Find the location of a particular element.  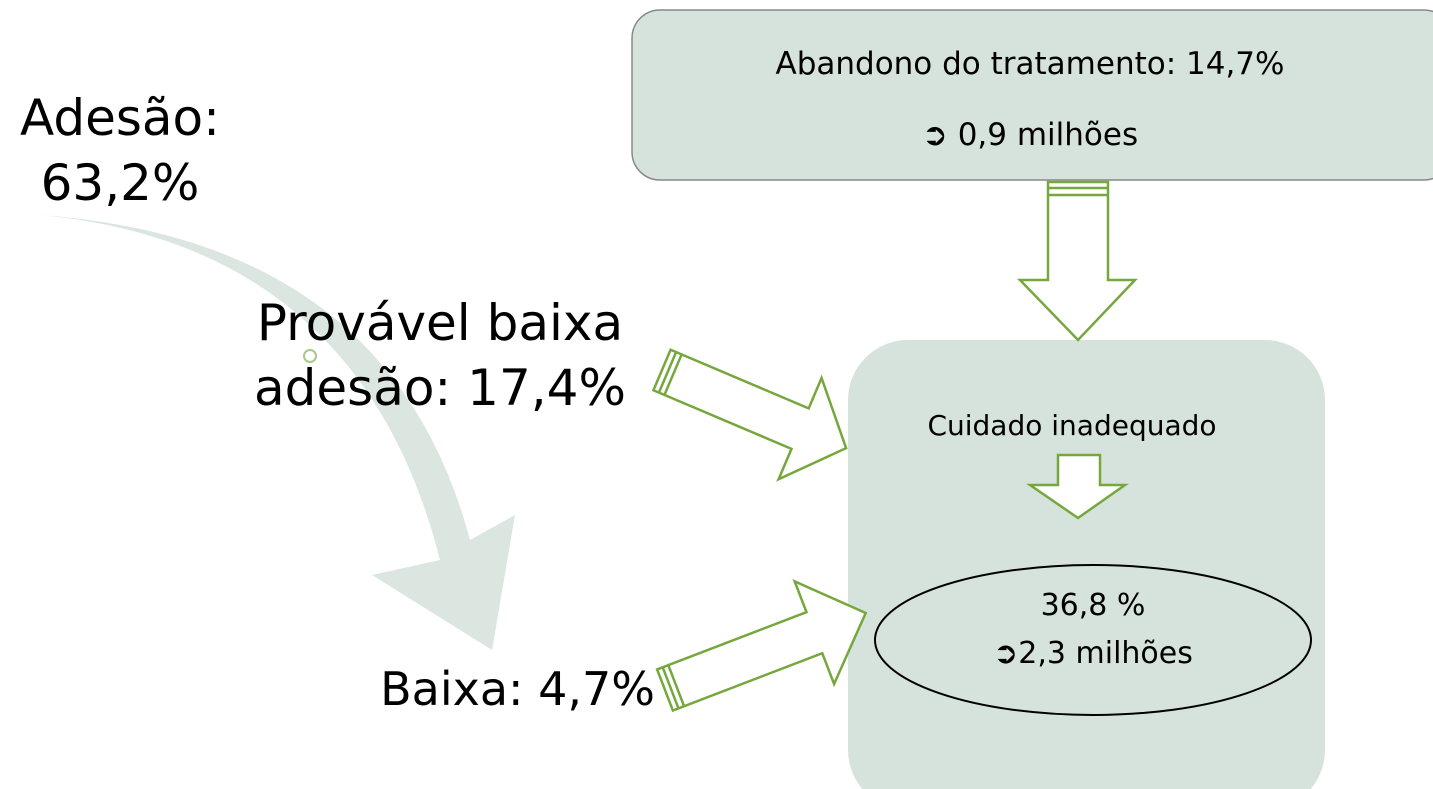

abandono-box is located at coordinates (1032, 95).